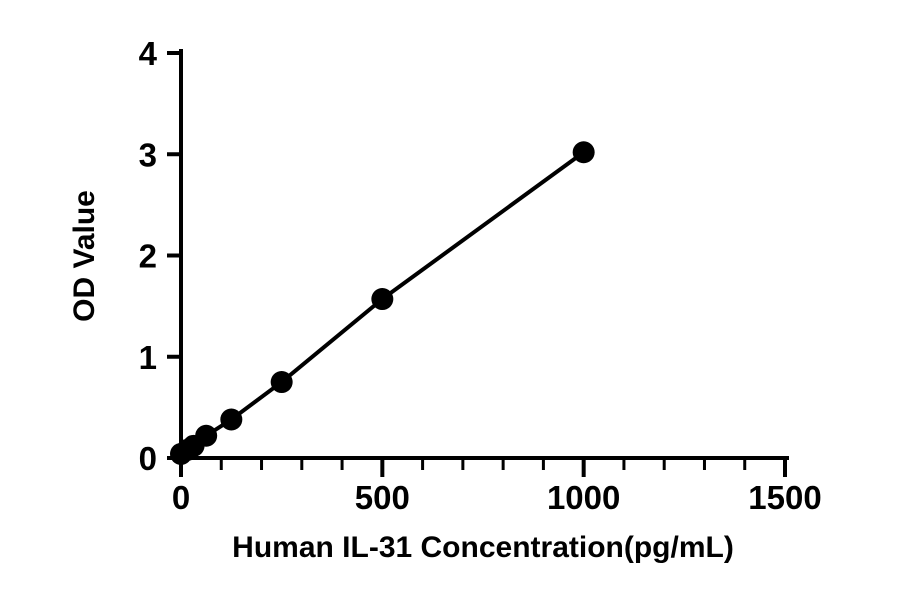  What do you see at coordinates (174, 255) in the screenshot?
I see `y-axis-ticks` at bounding box center [174, 255].